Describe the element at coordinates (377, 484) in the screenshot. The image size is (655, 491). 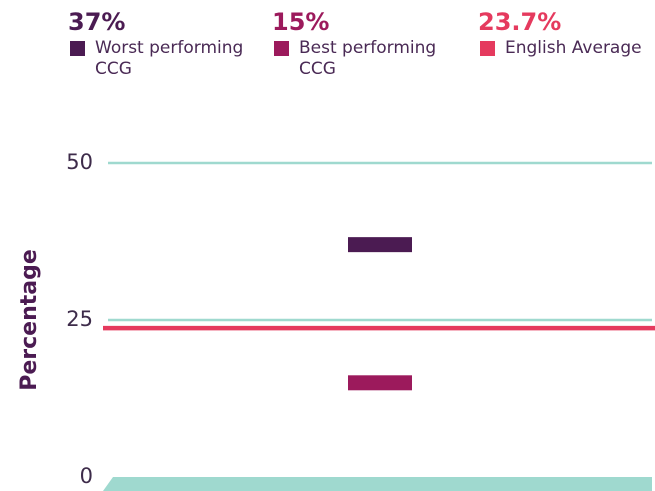
I see `baseline` at that location.